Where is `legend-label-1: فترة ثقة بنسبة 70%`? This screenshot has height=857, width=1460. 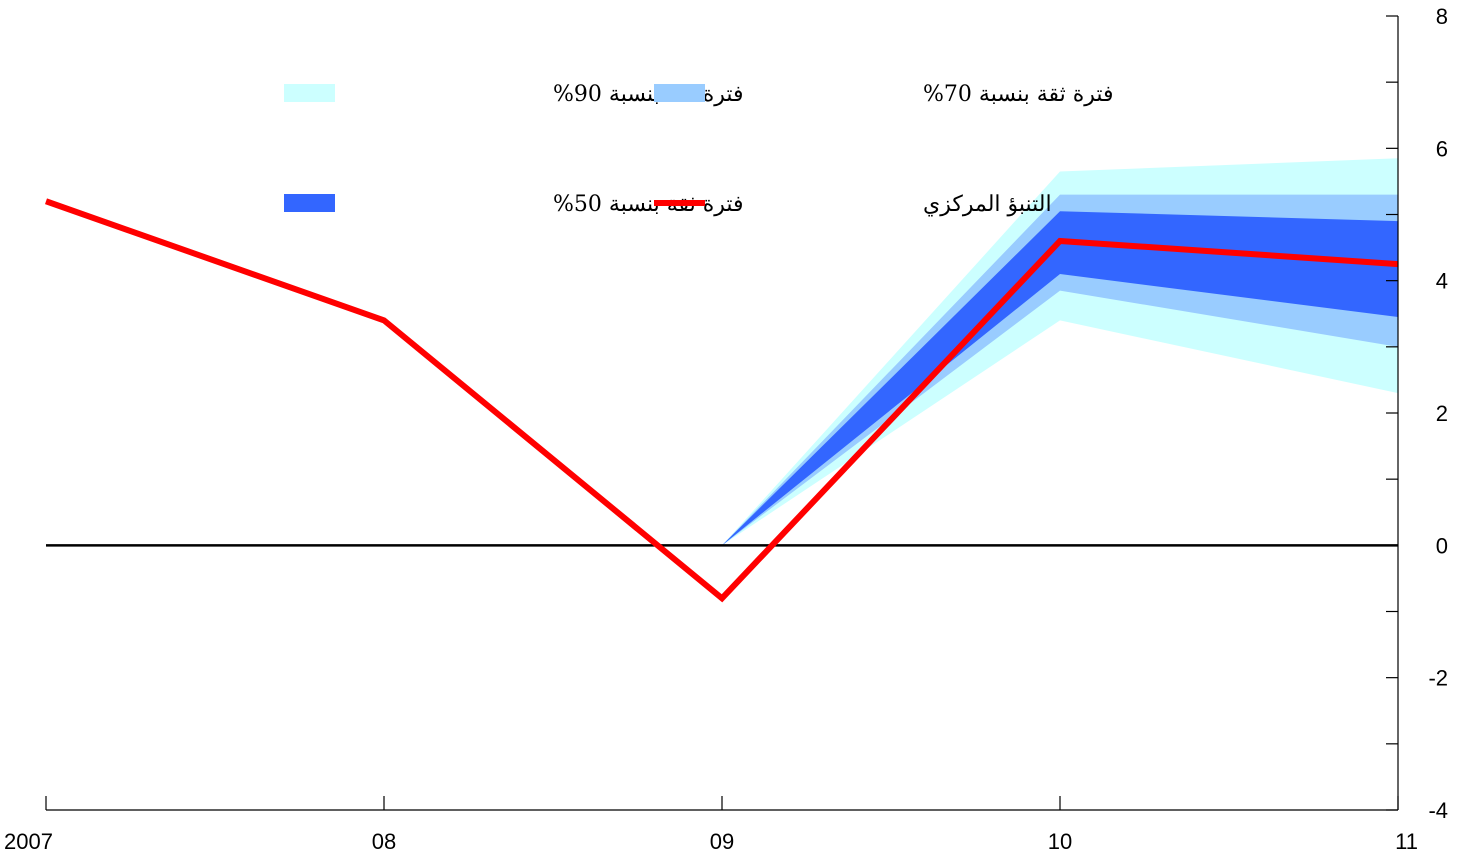
legend-label-1: فترة ثقة بنسبة 70% is located at coordinates (1018, 94).